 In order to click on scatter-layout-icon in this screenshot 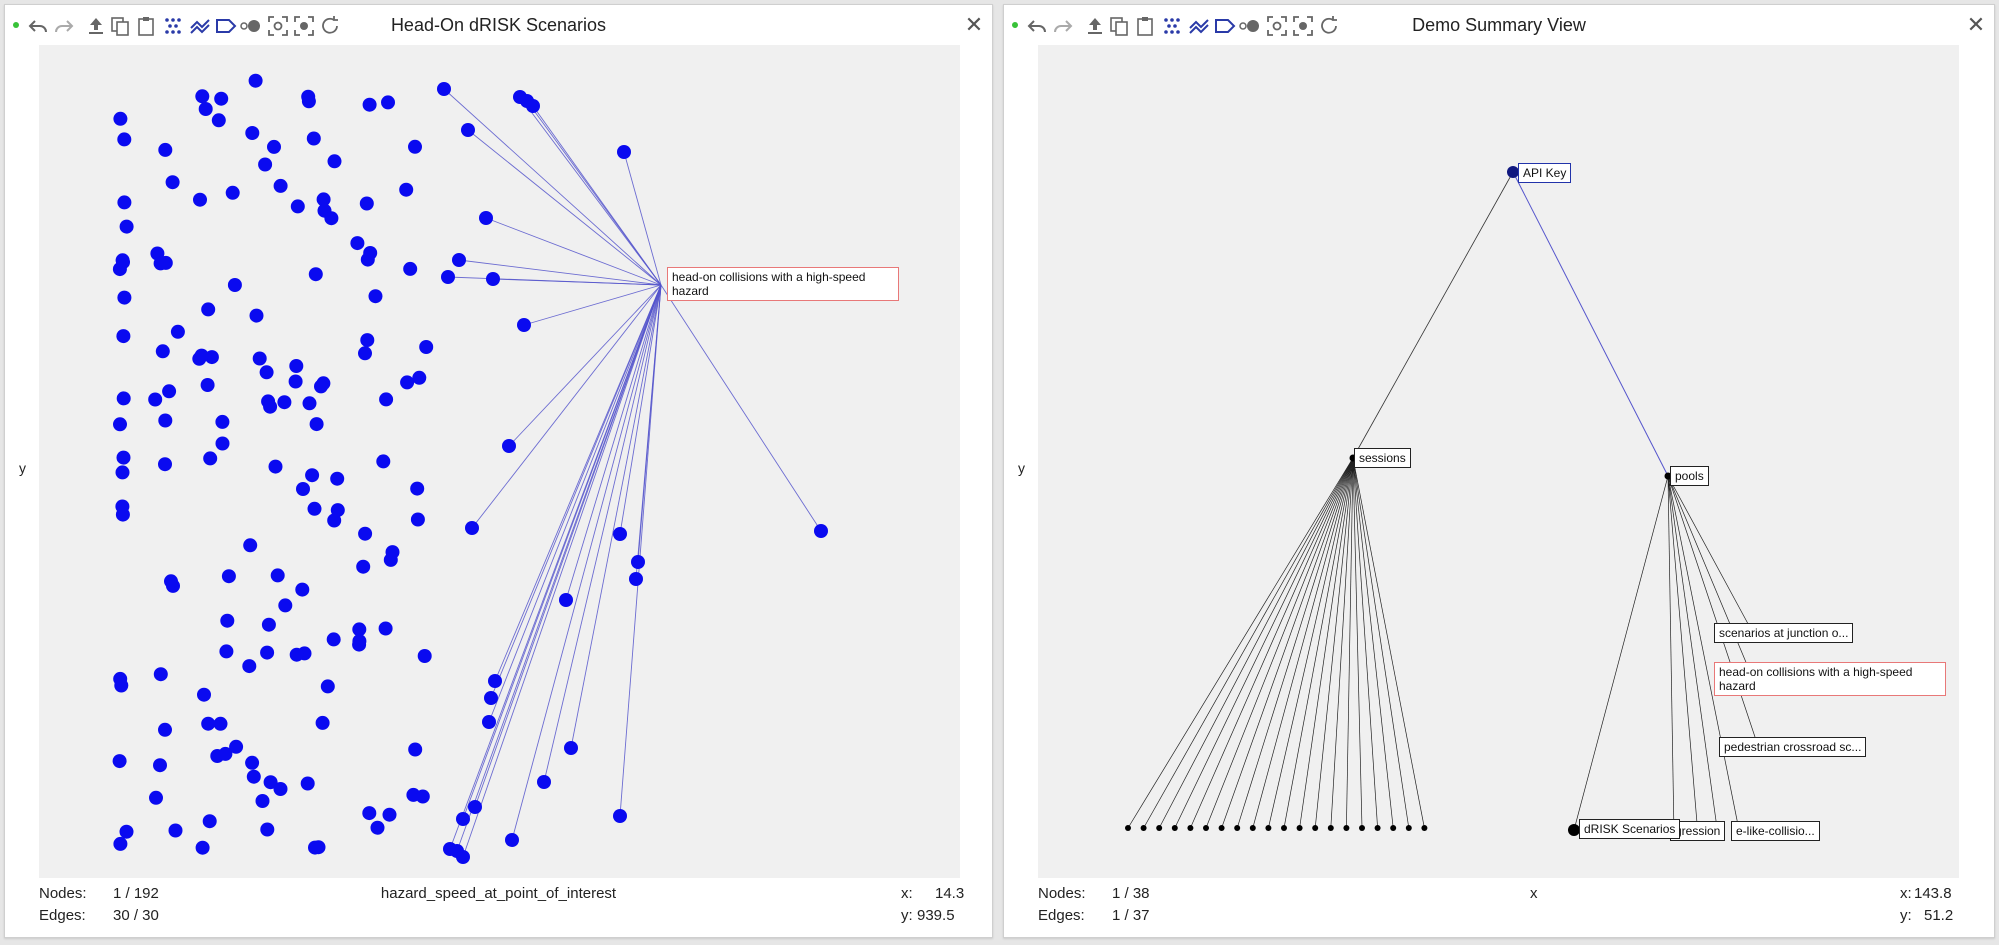, I will do `click(174, 26)`.